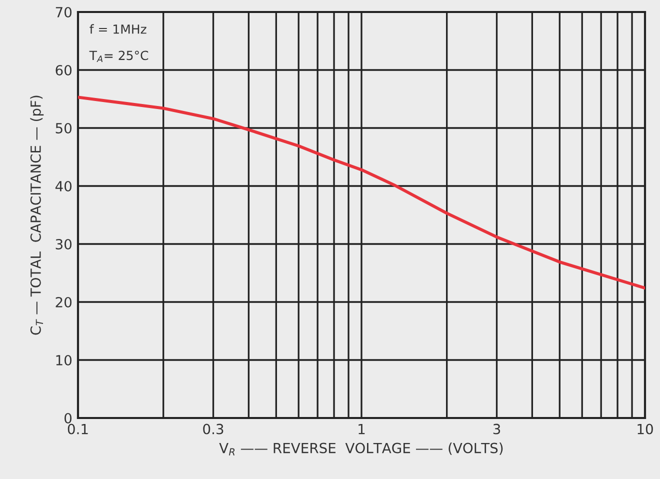 This screenshot has width=660, height=479. I want to click on annotation: f = 1MHz, so click(118, 29).